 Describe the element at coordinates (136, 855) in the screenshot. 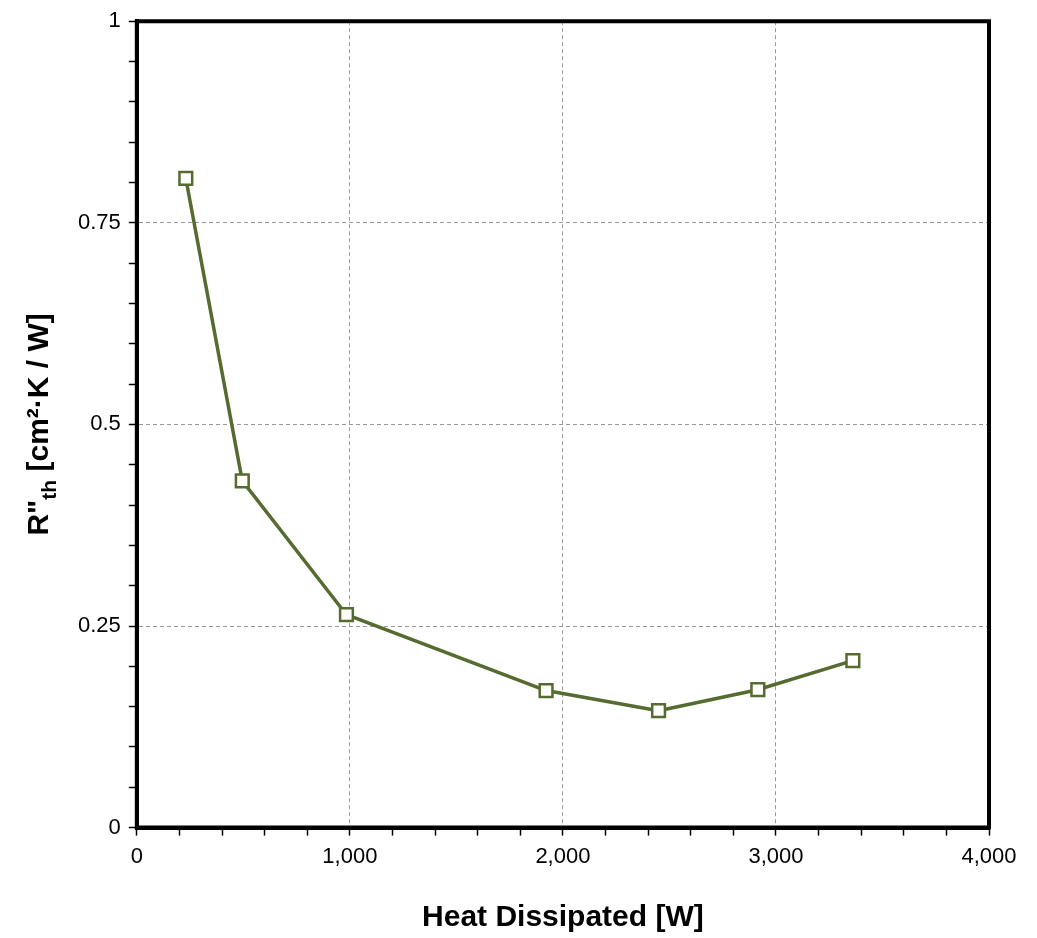

I see `x-tick-label: 0` at that location.